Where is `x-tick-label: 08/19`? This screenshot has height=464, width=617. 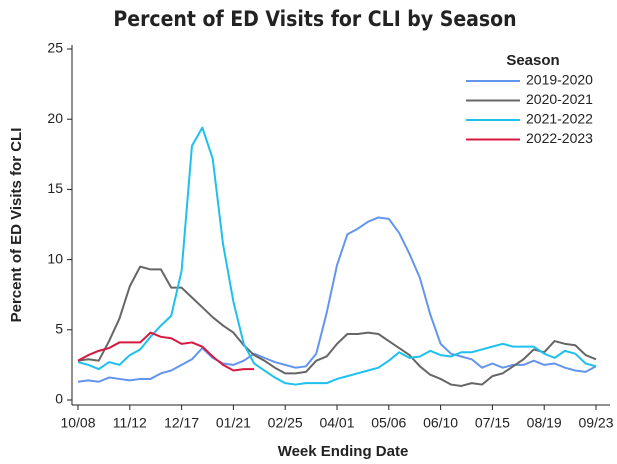 x-tick-label: 08/19 is located at coordinates (544, 423).